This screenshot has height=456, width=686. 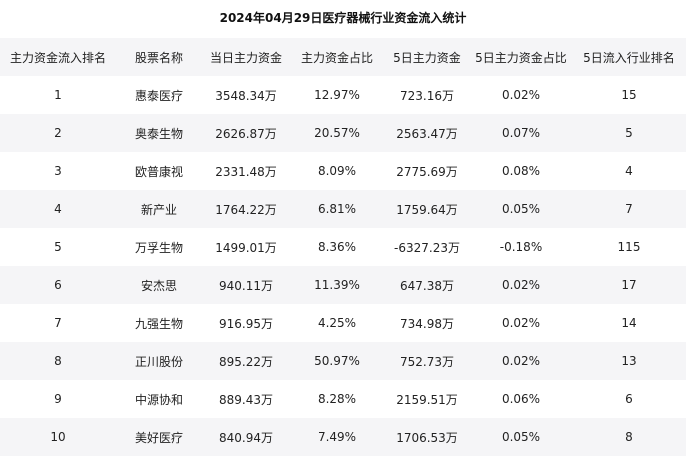 I want to click on daily-main-fund-cell: 1764.22万, so click(x=246, y=209).